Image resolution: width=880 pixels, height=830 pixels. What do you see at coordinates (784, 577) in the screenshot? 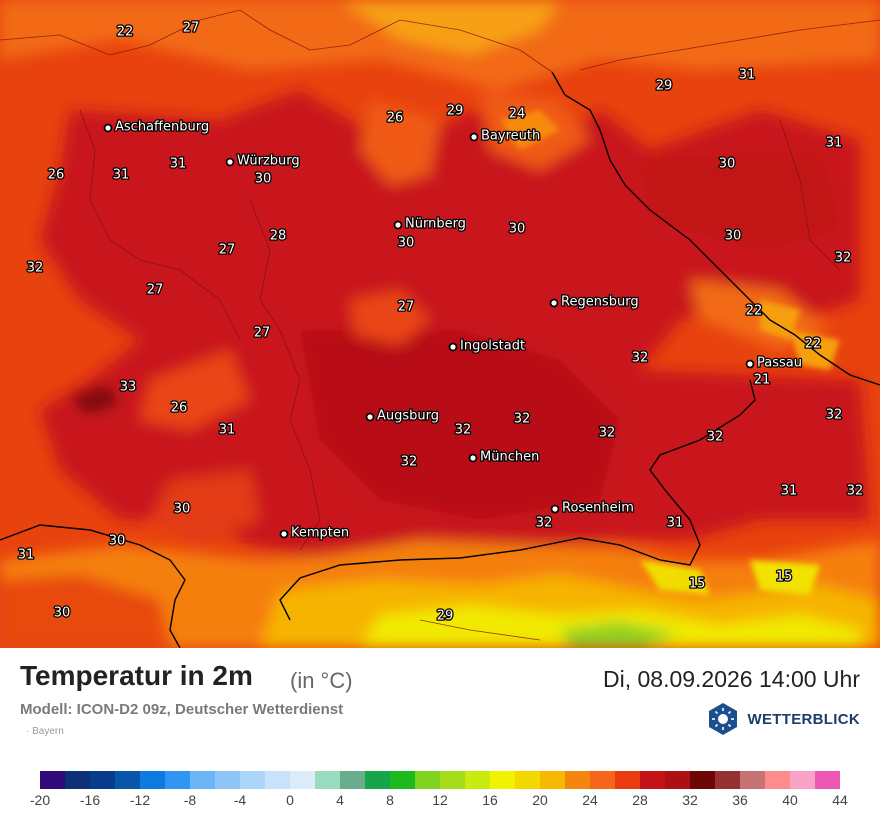
I see `temperature-value: 15` at bounding box center [784, 577].